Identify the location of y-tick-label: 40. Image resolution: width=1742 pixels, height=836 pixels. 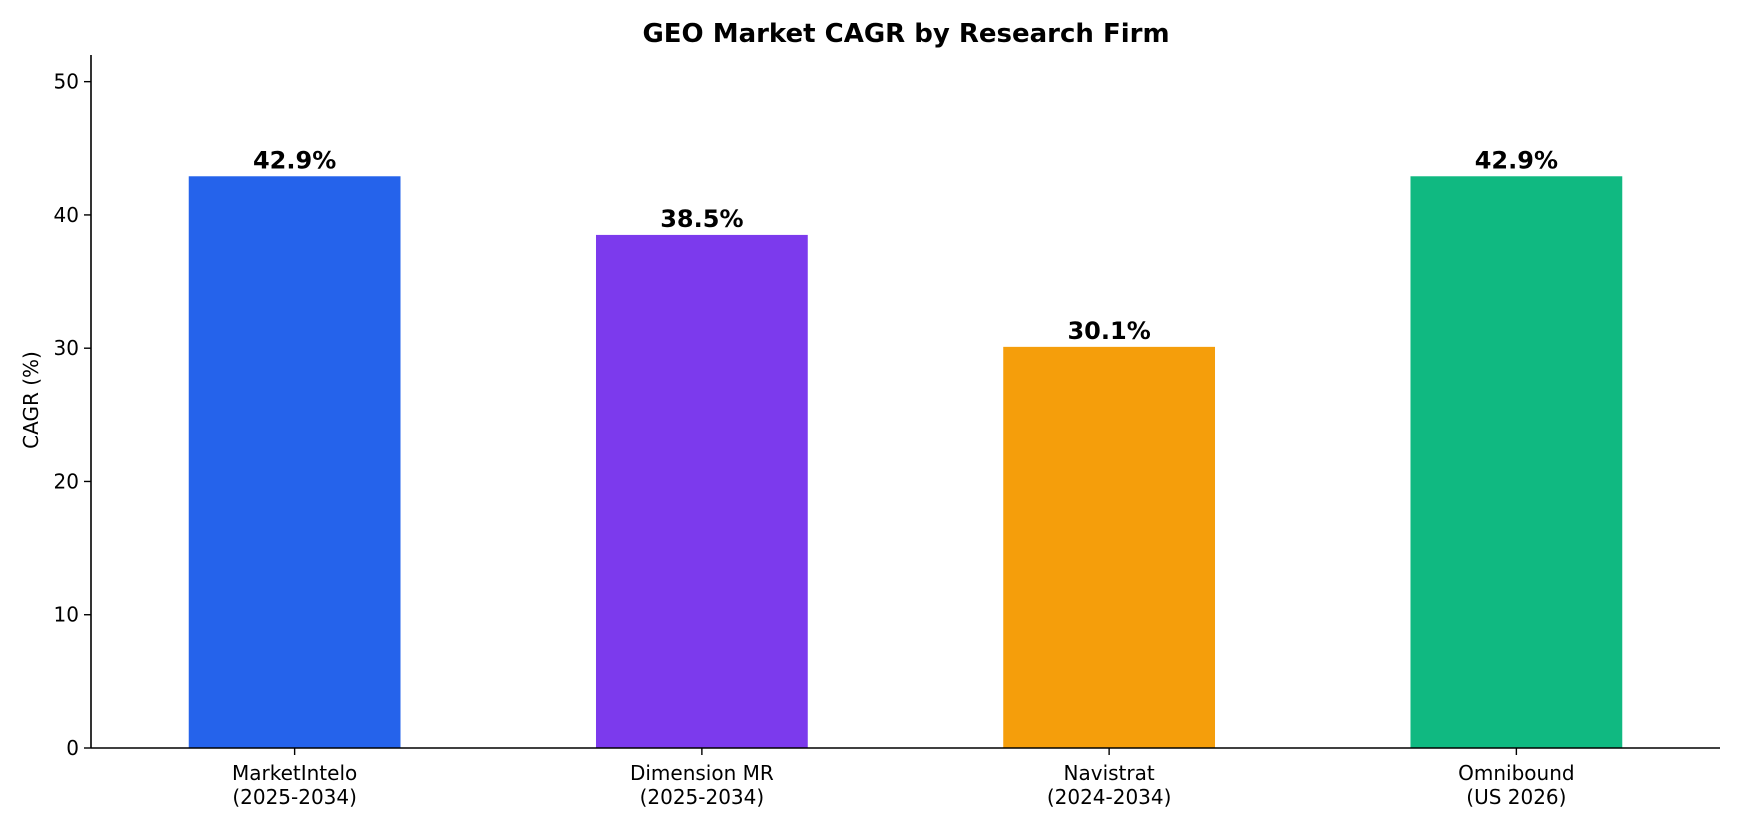
(66, 215).